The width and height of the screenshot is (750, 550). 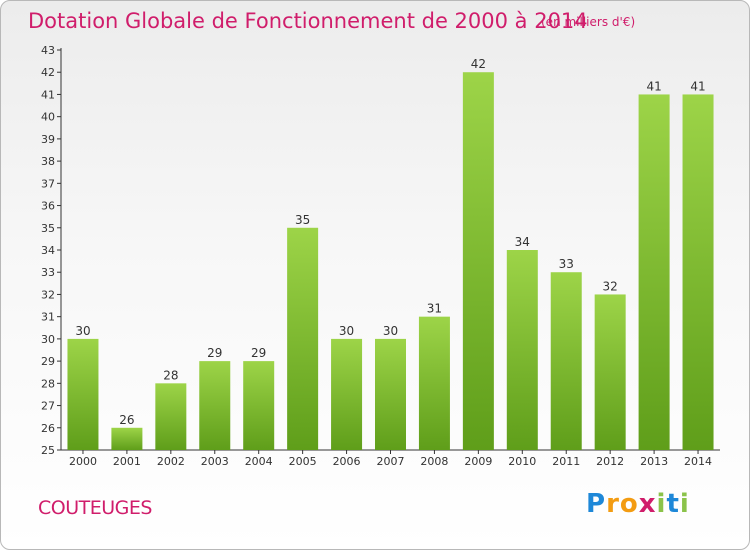 I want to click on bar-2011, so click(x=566, y=361).